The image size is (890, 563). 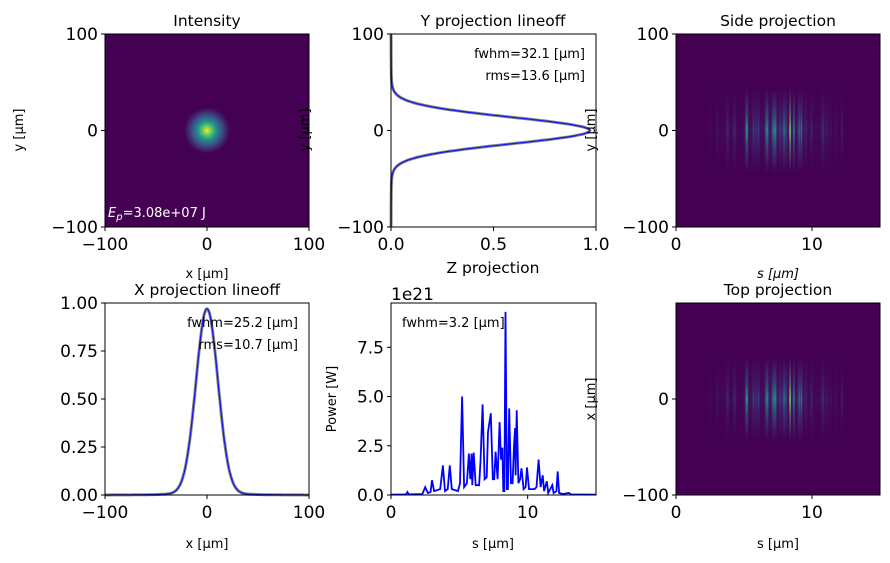 I want to click on panel-0: −100 0 100 −100 0 100, so click(x=188, y=140).